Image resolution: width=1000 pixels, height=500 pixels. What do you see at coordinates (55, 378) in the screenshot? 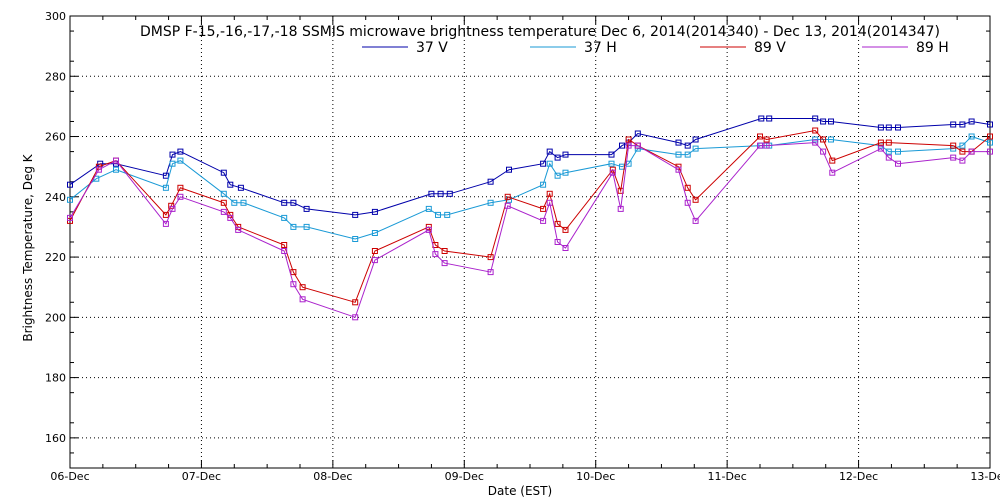
I see `y-tick-label: 180` at bounding box center [55, 378].